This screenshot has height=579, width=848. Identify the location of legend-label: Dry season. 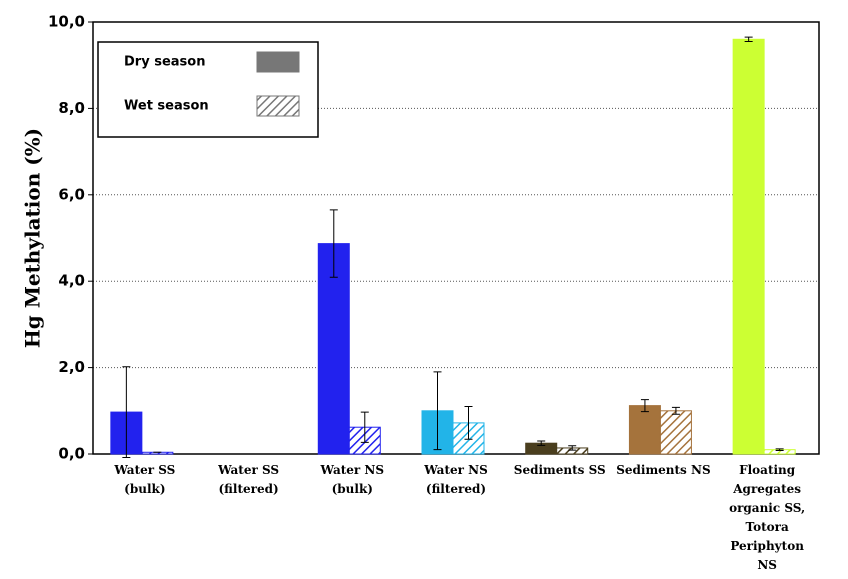
(164, 62).